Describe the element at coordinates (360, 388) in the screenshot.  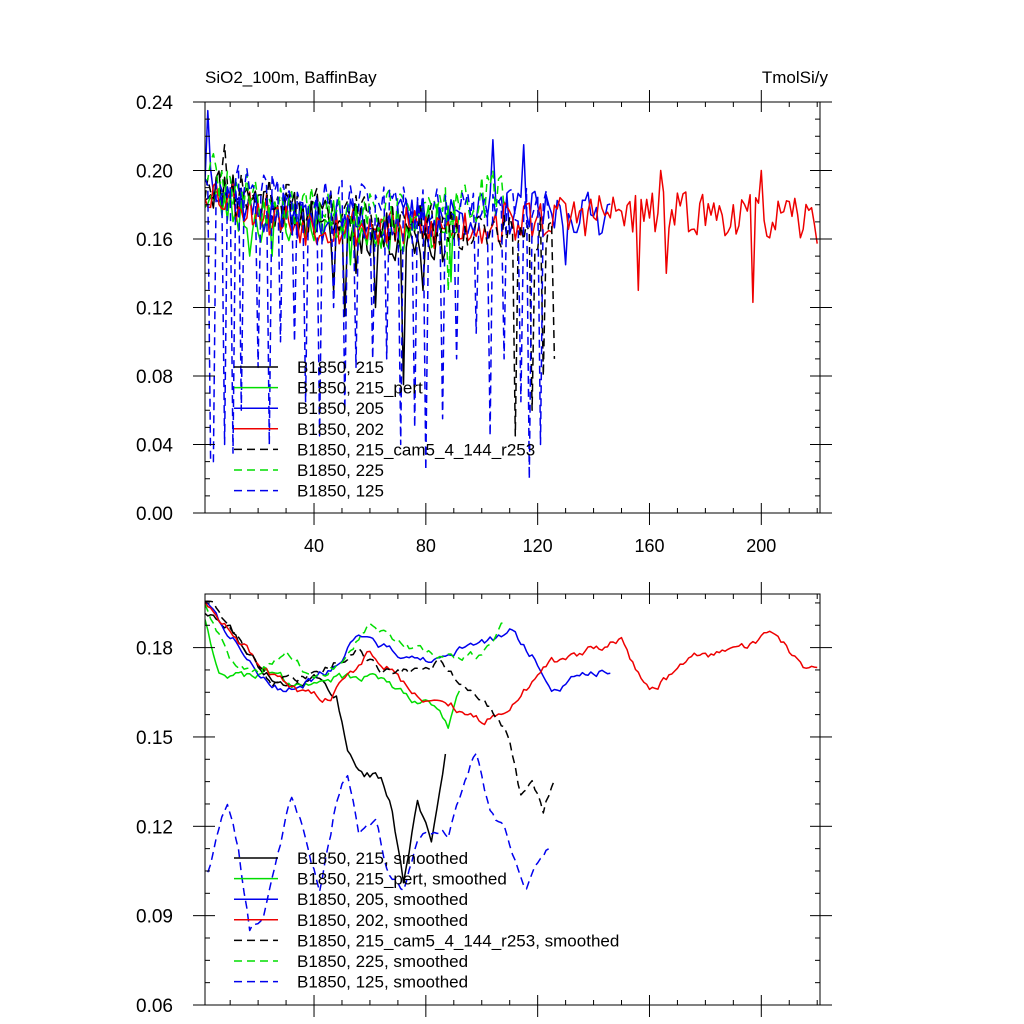
I see `legend-label-1: B1850, 215_pert` at that location.